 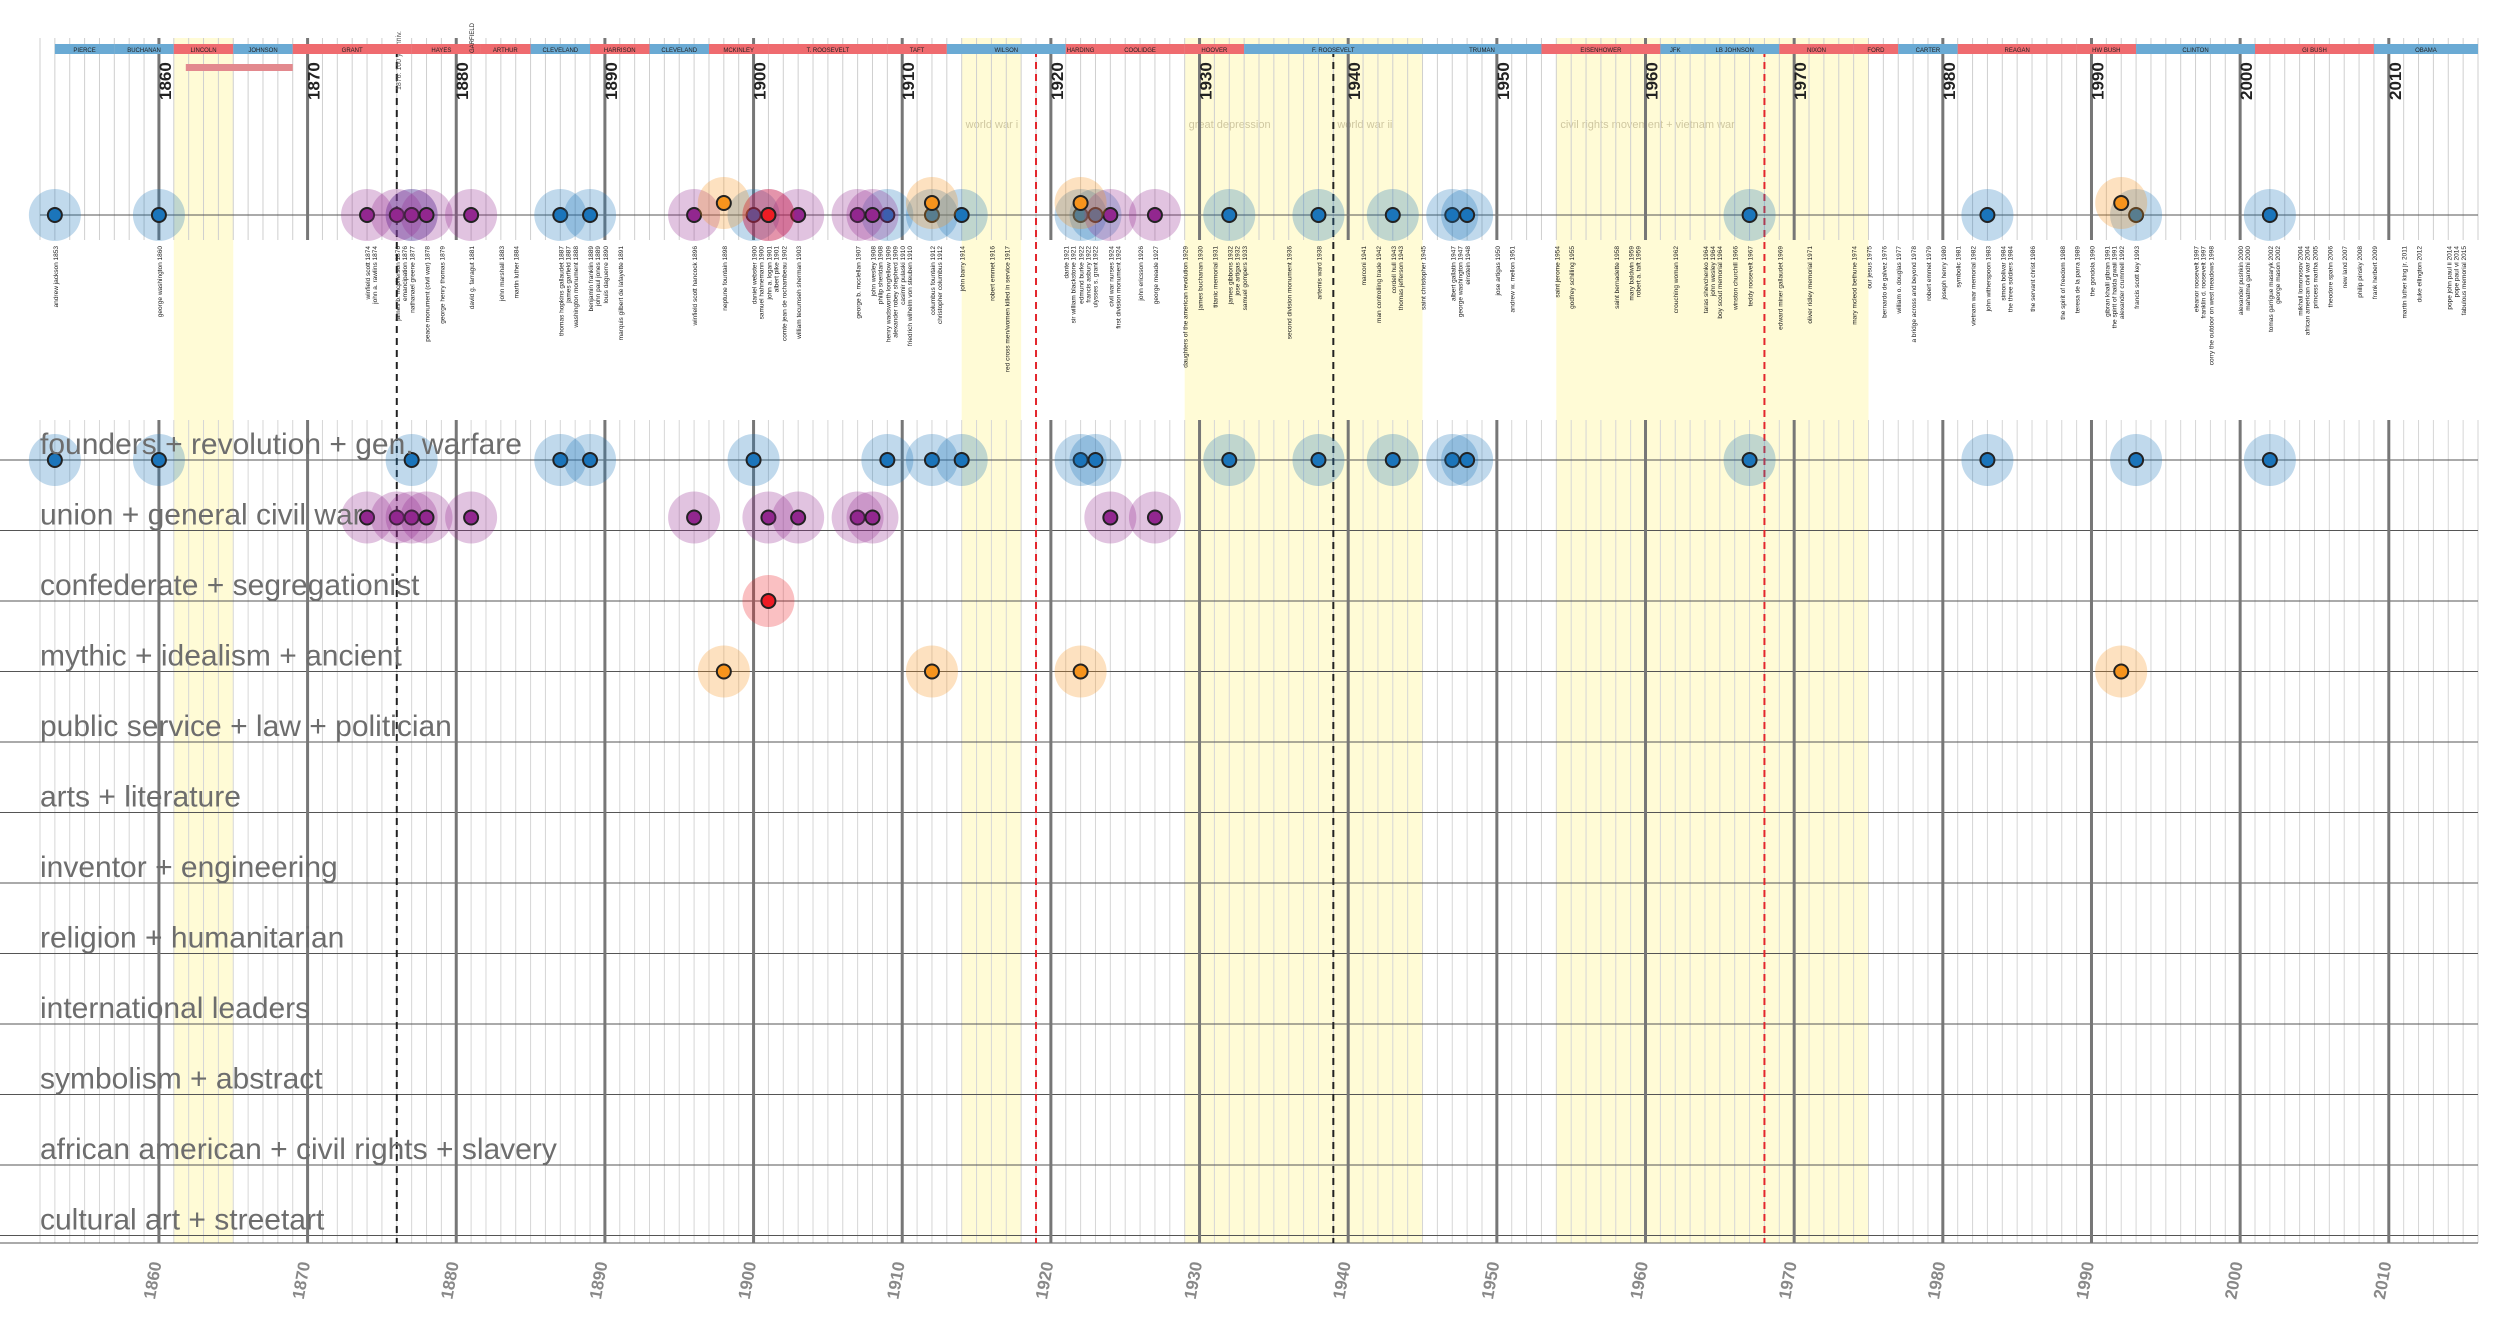 I want to click on monument-label: william o. douglas 1977, so click(x=1899, y=280).